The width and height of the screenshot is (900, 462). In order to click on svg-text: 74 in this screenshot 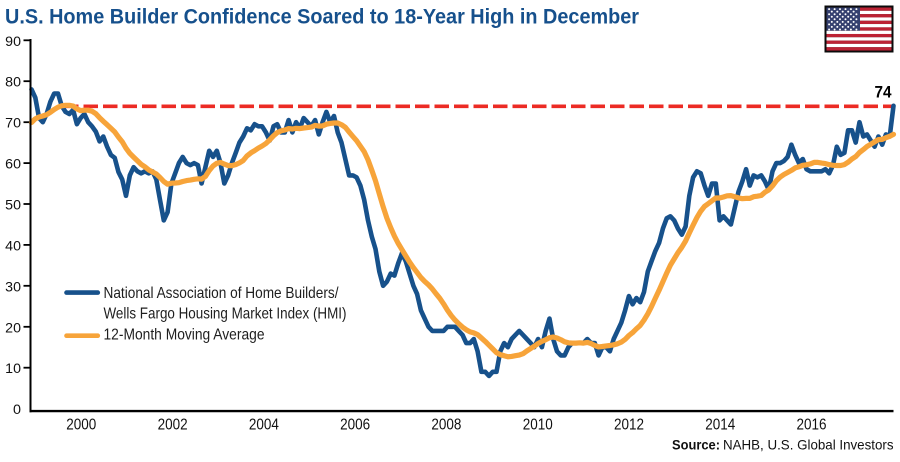, I will do `click(884, 93)`.